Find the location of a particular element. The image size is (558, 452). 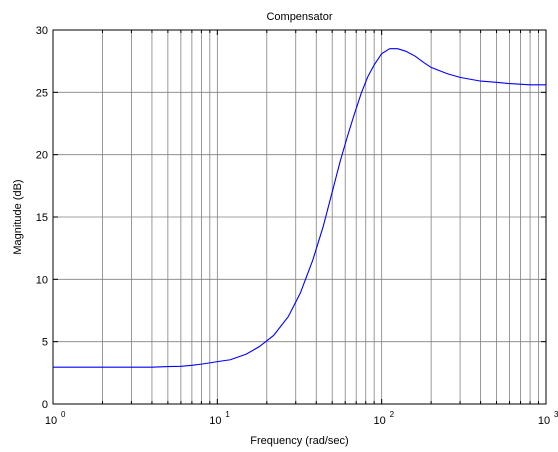

x-tick-labels: 10 0 10 1 10 2 10 3 is located at coordinates (301, 418).